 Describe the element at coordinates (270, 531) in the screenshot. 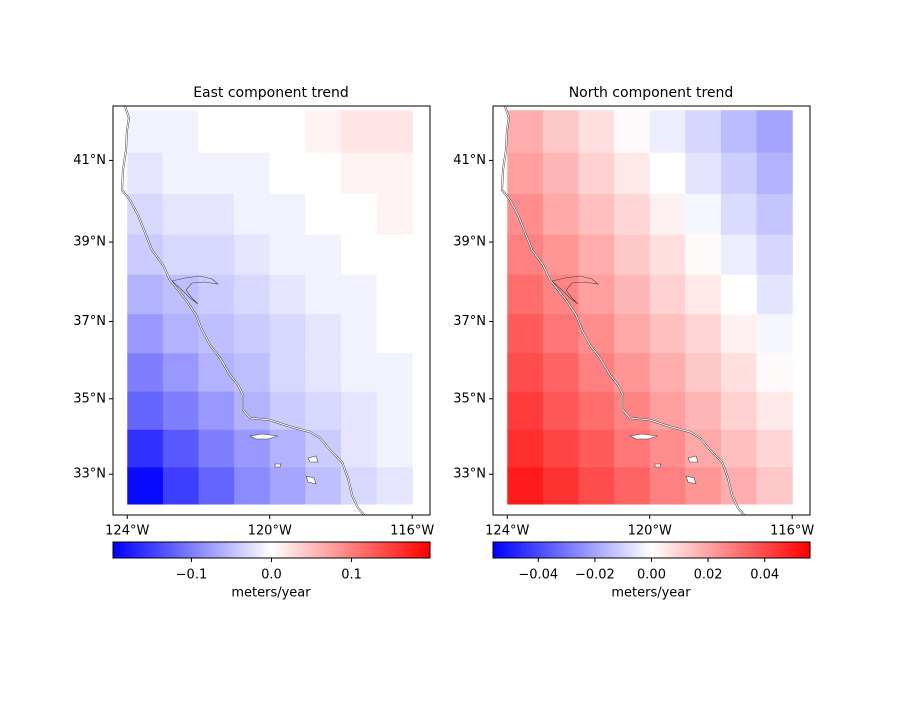

I see `x-tick-label: 120°W` at that location.